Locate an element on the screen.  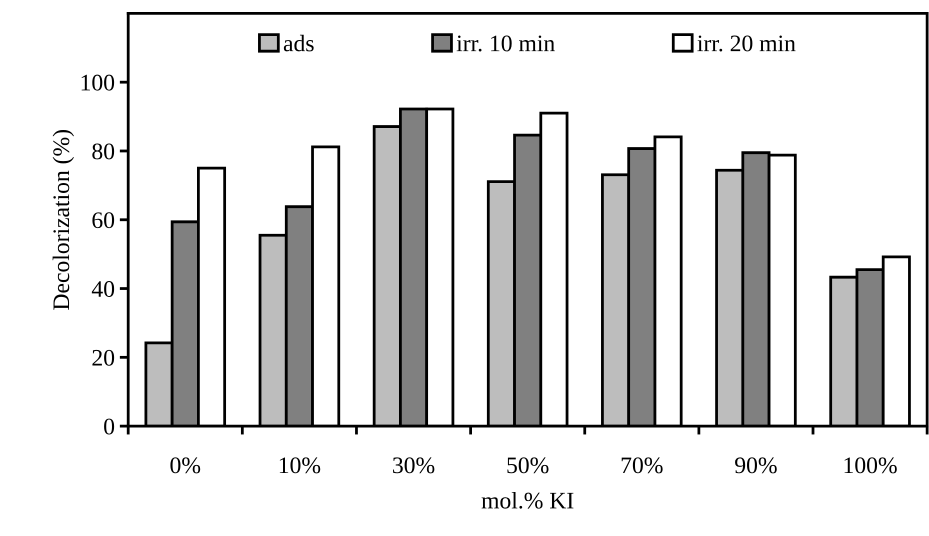
y-tick-label: 20 is located at coordinates (103, 358).